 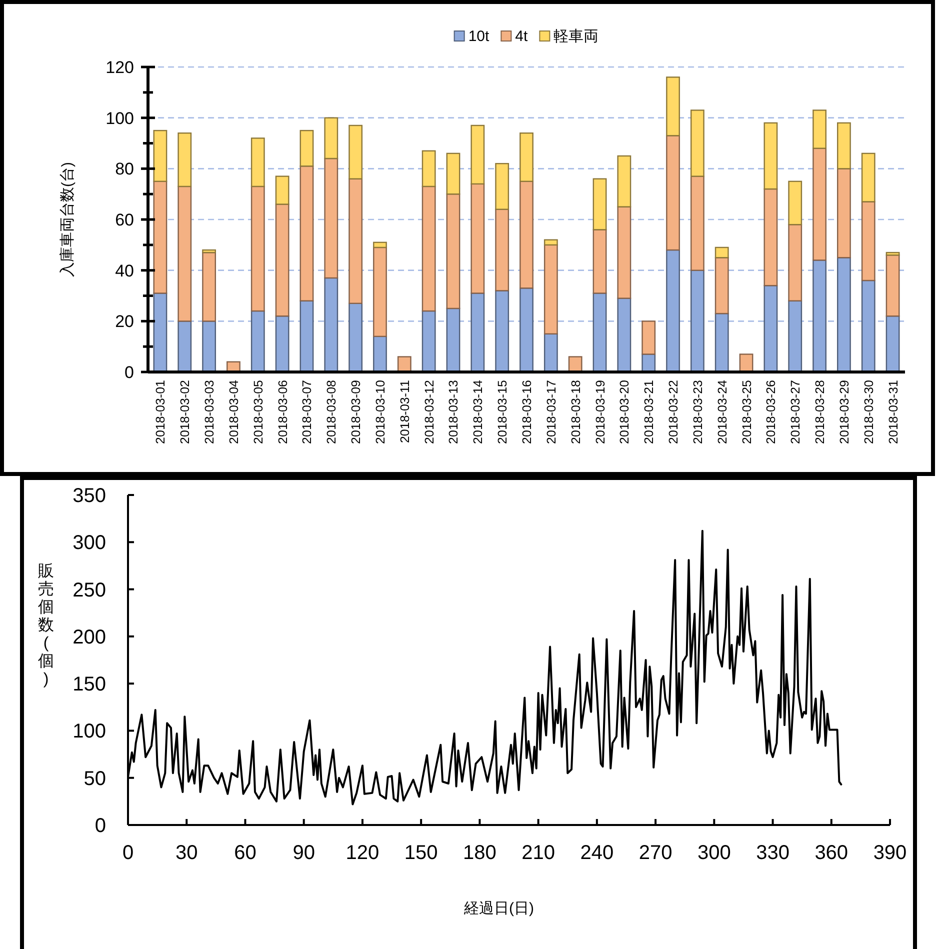 I want to click on legend-label: 軽車両, so click(x=576, y=36).